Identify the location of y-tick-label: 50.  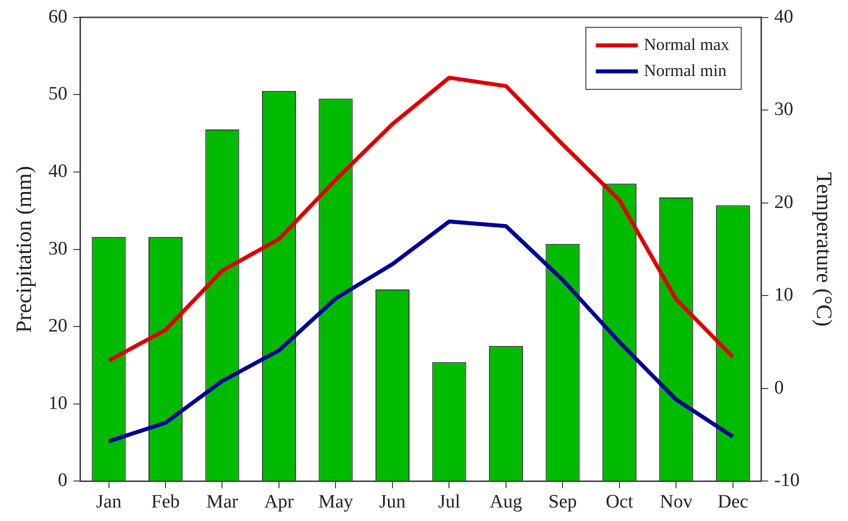
(58, 94).